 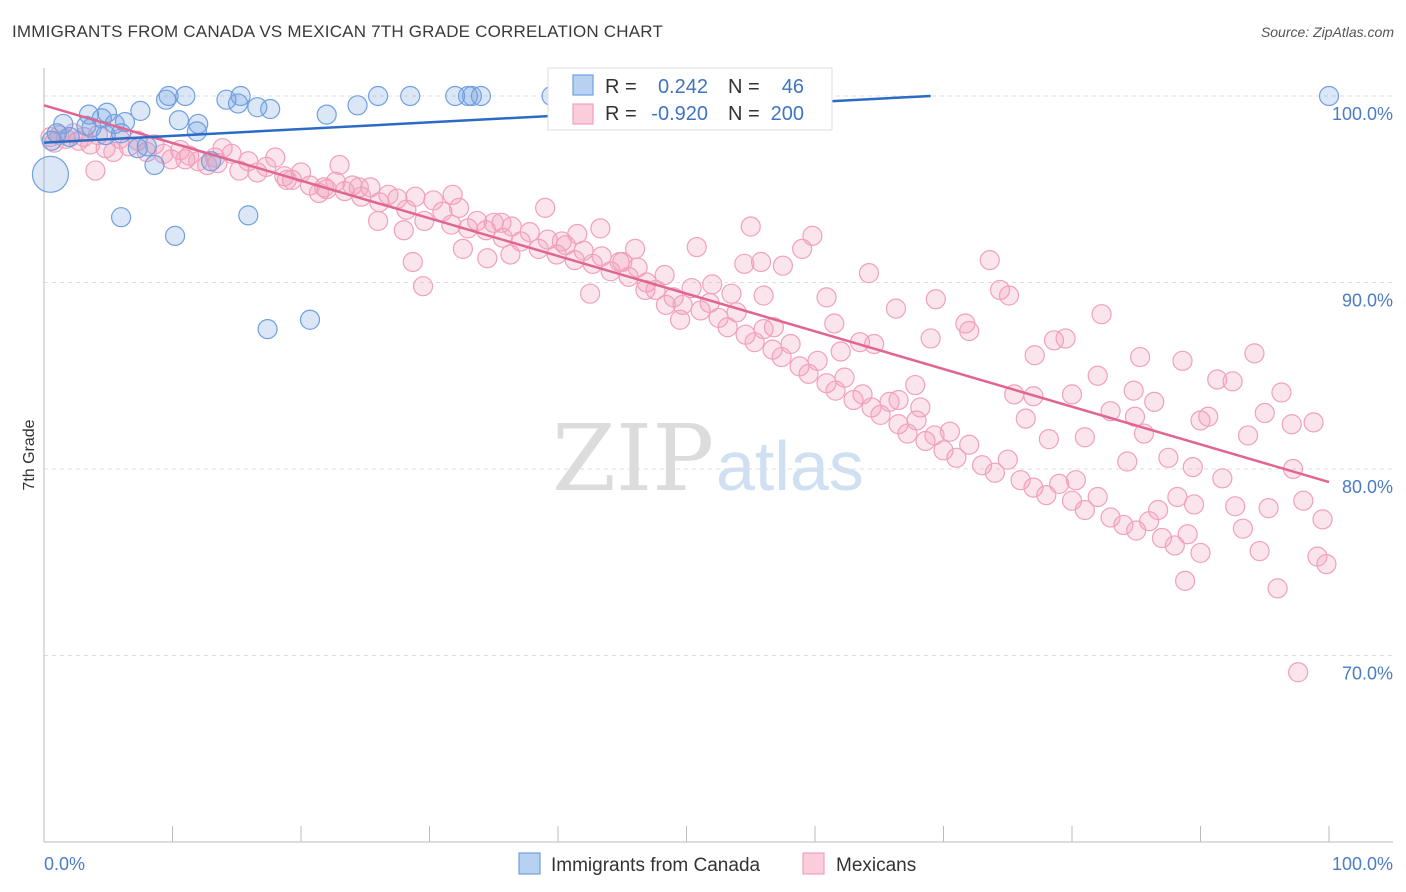 What do you see at coordinates (1362, 394) in the screenshot?
I see `y-tick-labels: 100.0% 90.0% 80.0% 70.0%` at bounding box center [1362, 394].